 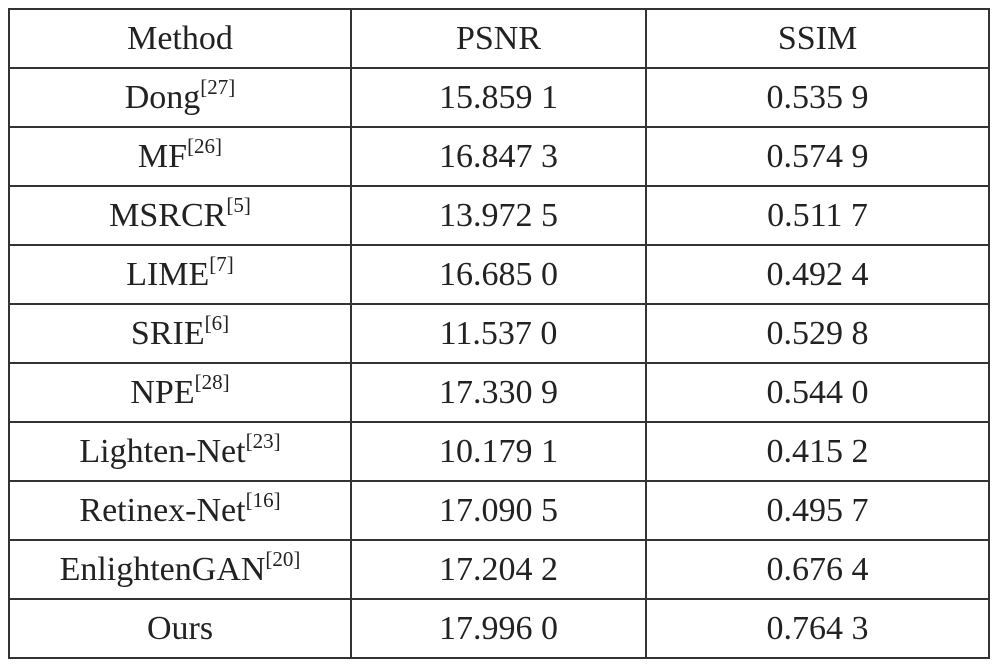 I want to click on psnr-cell: 11.537 0, so click(x=498, y=333).